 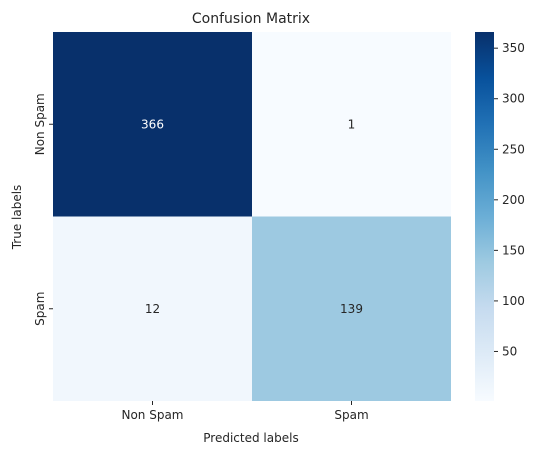 I want to click on cell-value-label: 139, so click(x=351, y=309).